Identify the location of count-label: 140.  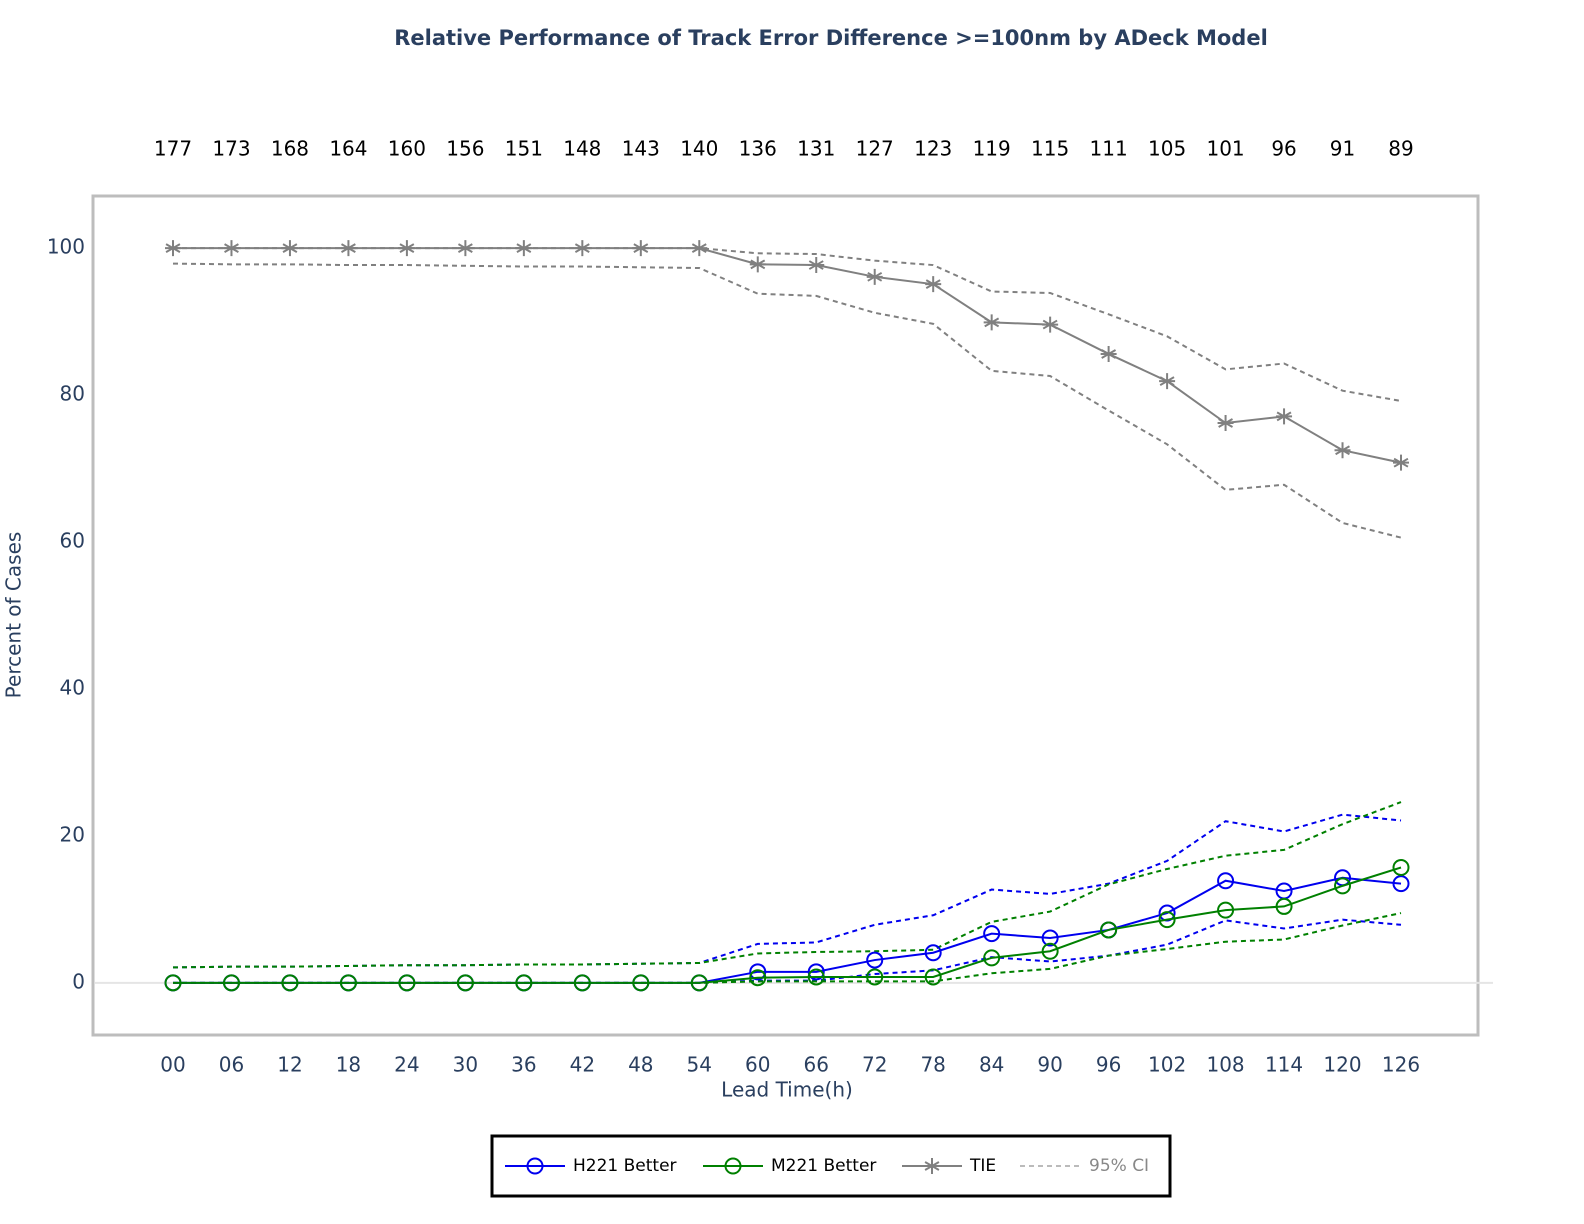
(699, 149).